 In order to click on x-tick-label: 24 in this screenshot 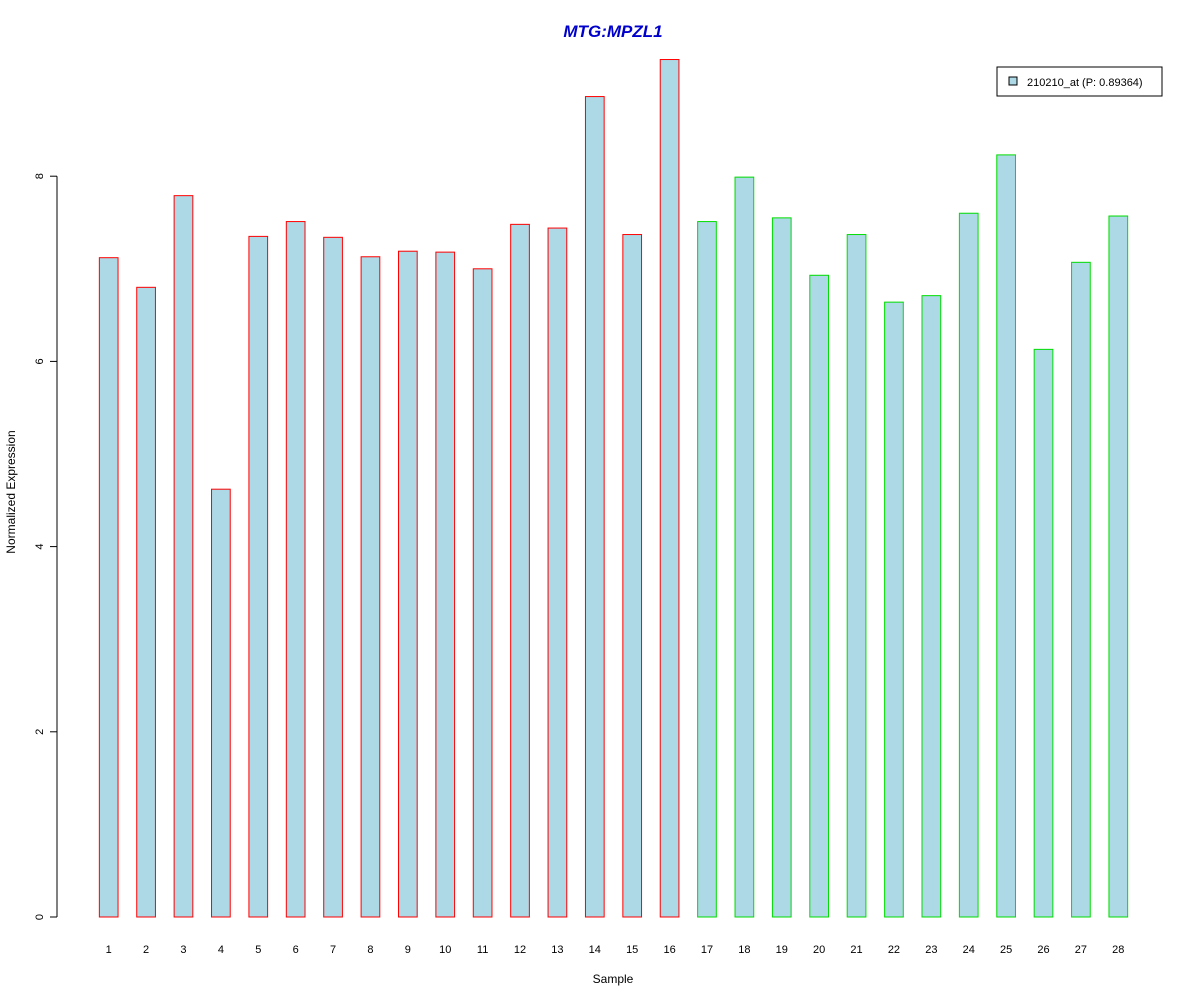, I will do `click(969, 950)`.